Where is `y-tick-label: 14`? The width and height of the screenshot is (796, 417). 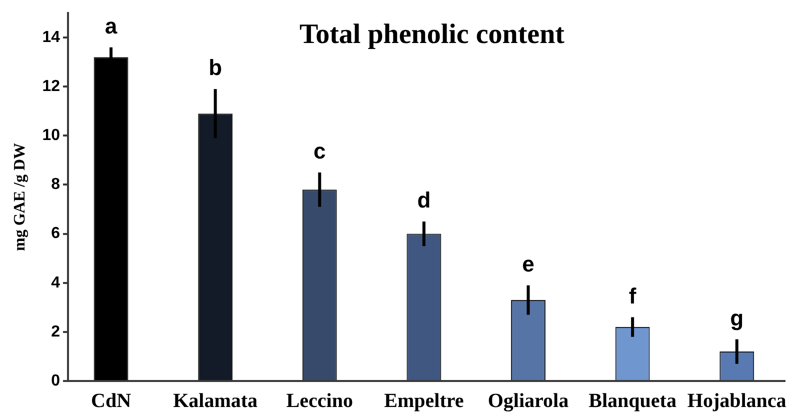
y-tick-label: 14 is located at coordinates (51, 37).